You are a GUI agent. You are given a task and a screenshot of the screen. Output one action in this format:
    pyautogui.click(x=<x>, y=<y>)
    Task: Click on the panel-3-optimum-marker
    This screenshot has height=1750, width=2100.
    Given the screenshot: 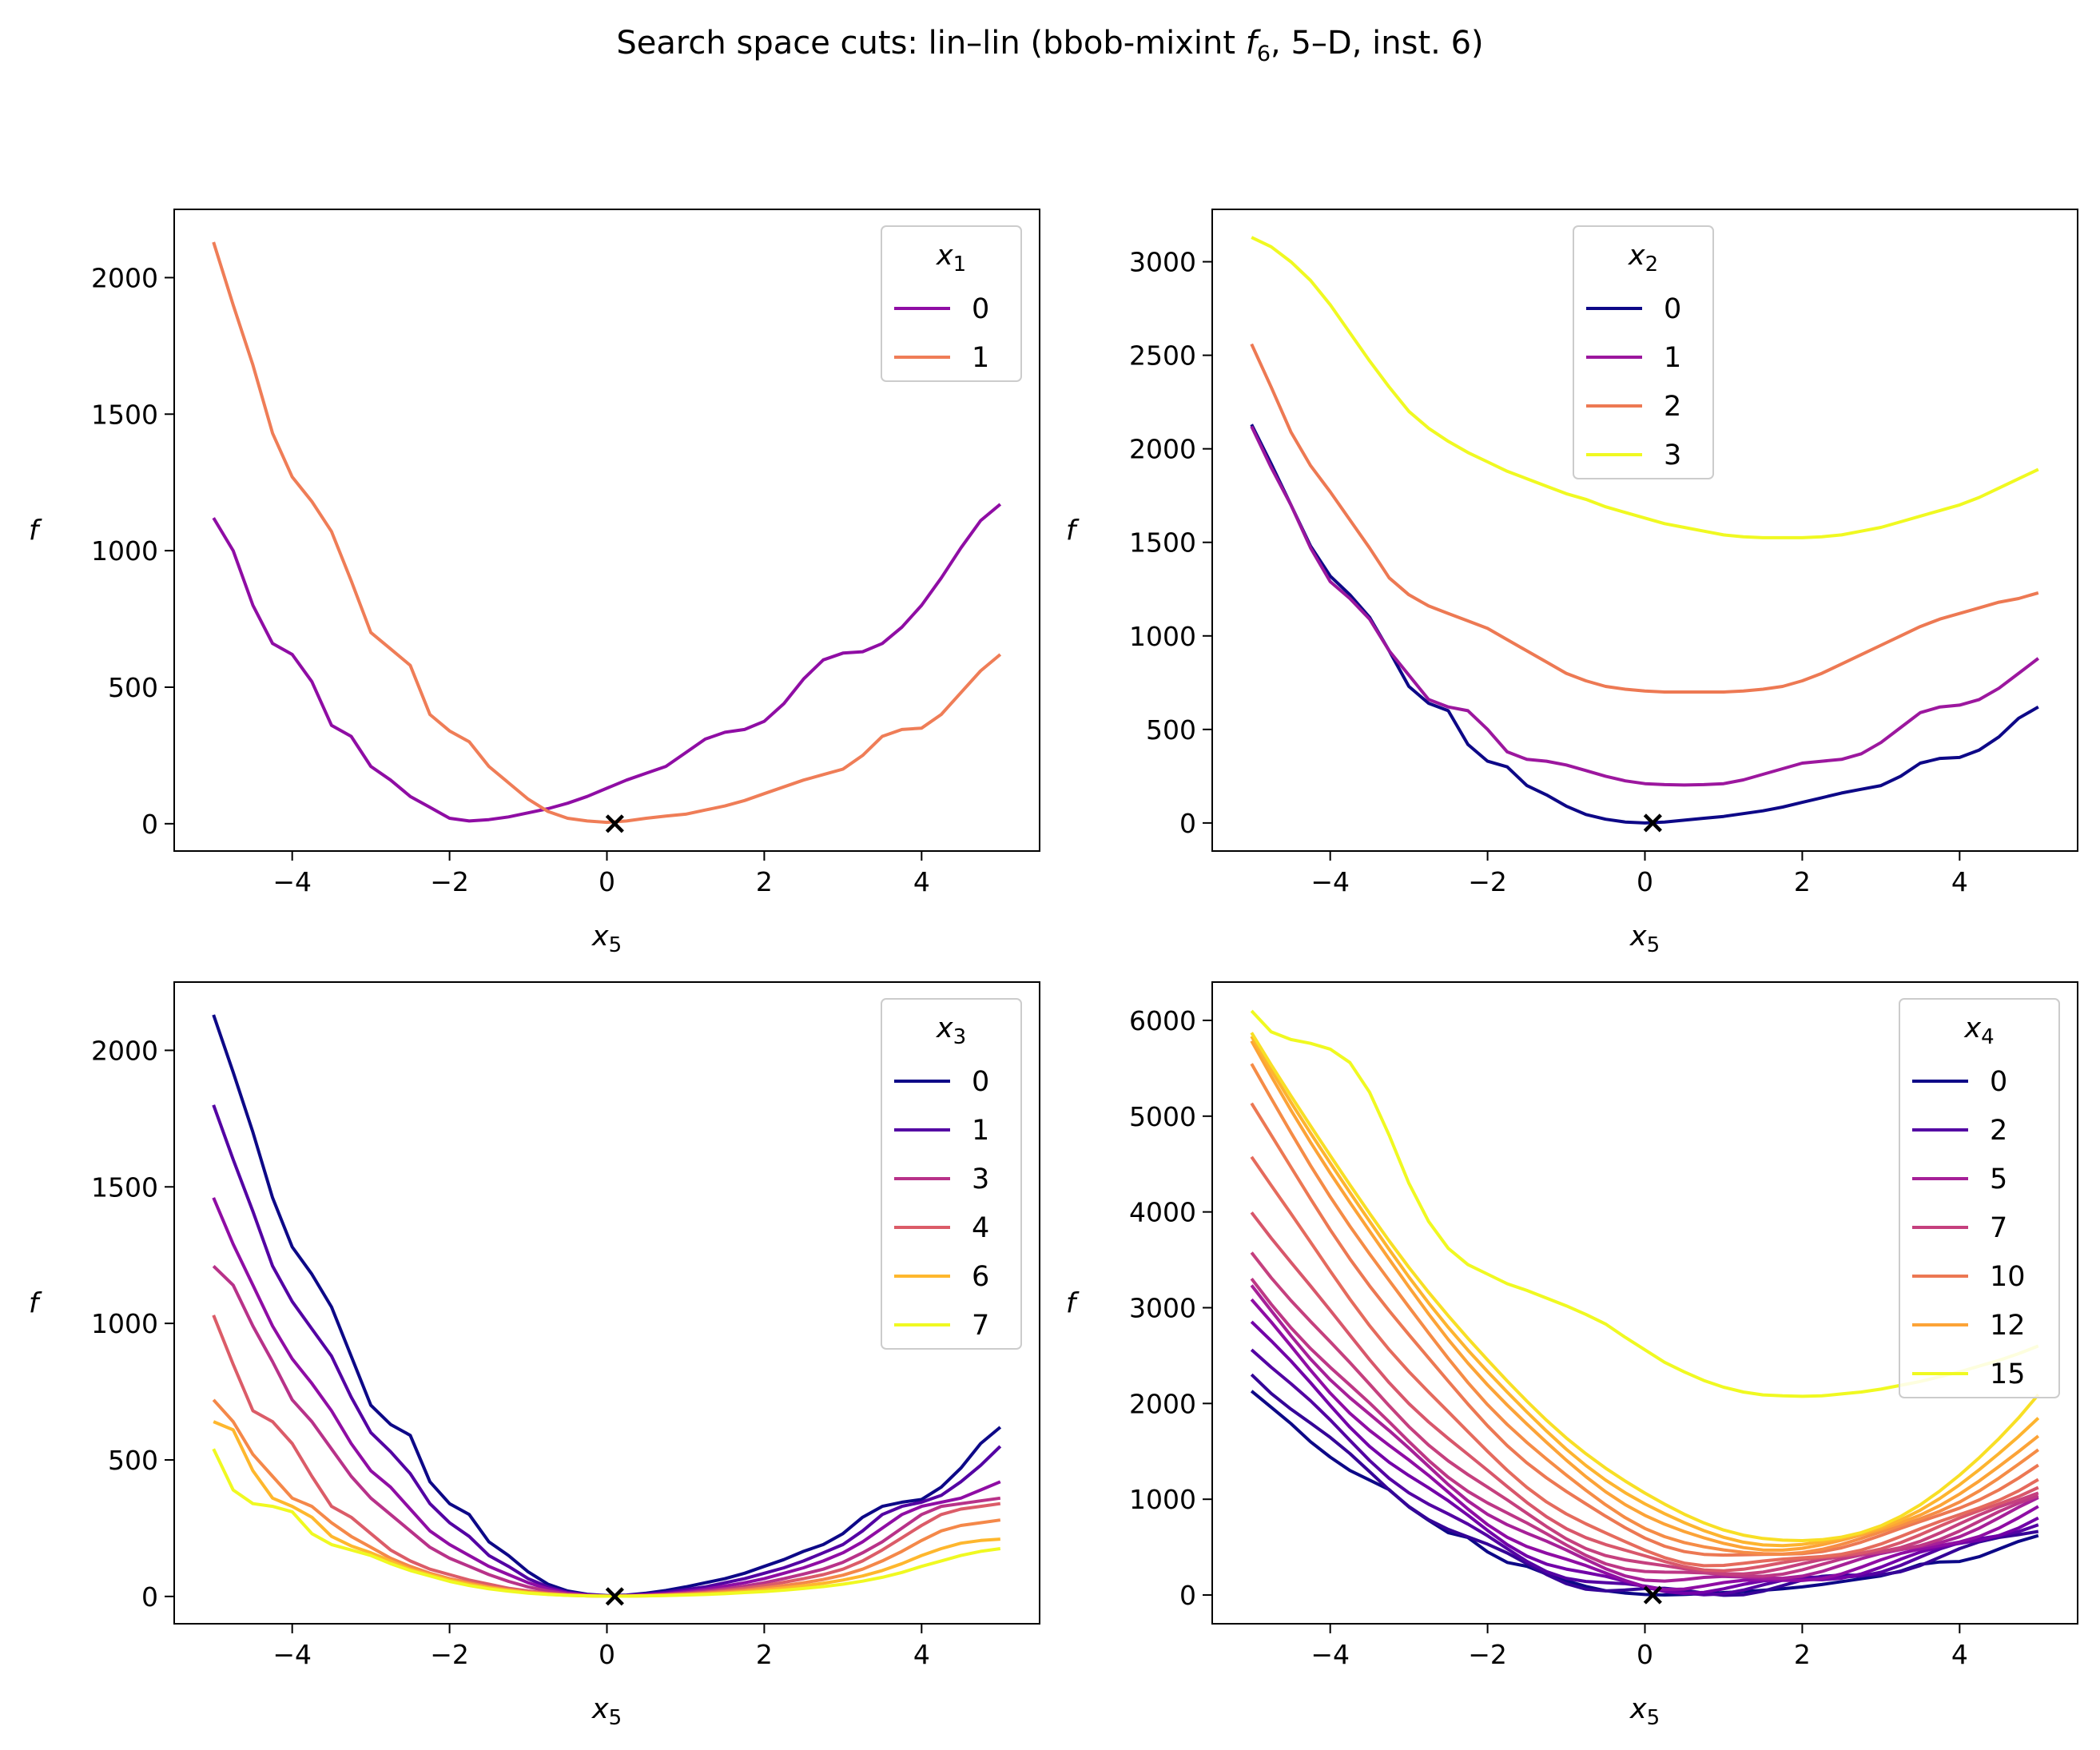 What is the action you would take?
    pyautogui.click(x=614, y=1596)
    